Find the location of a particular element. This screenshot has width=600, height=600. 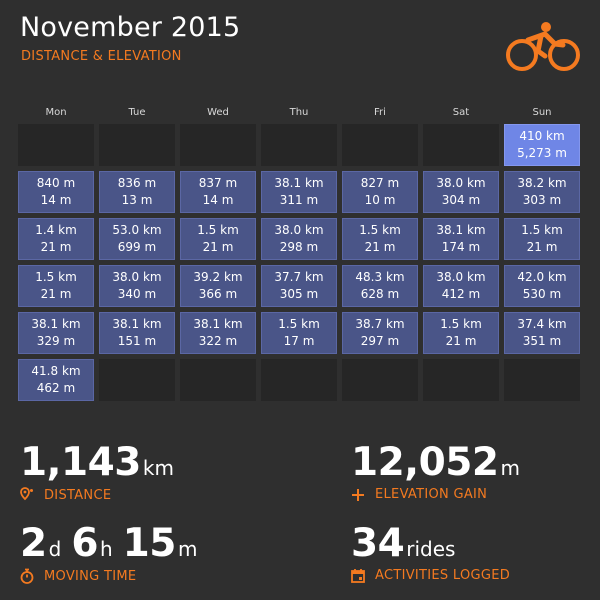

weekday-mon: Mon is located at coordinates (56, 112).